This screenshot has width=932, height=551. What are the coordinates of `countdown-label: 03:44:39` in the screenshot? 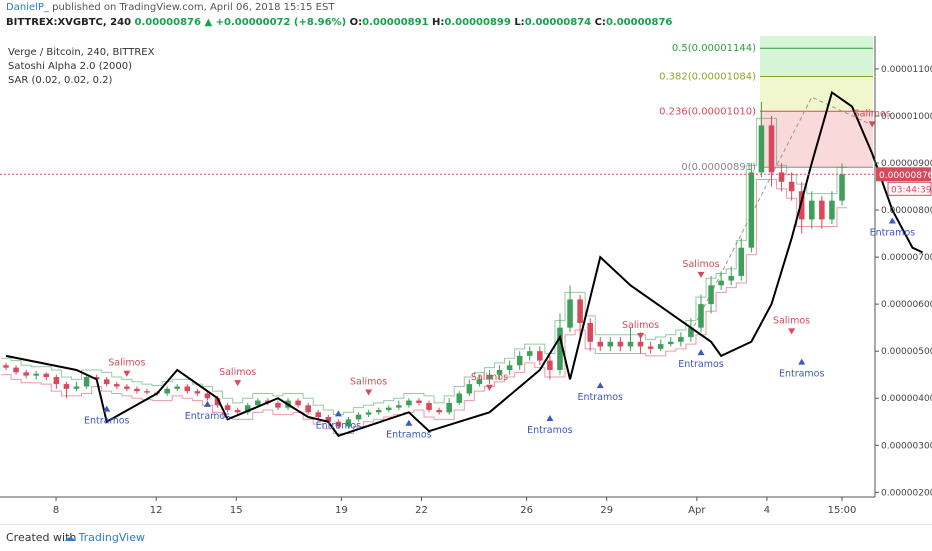 It's located at (911, 190).